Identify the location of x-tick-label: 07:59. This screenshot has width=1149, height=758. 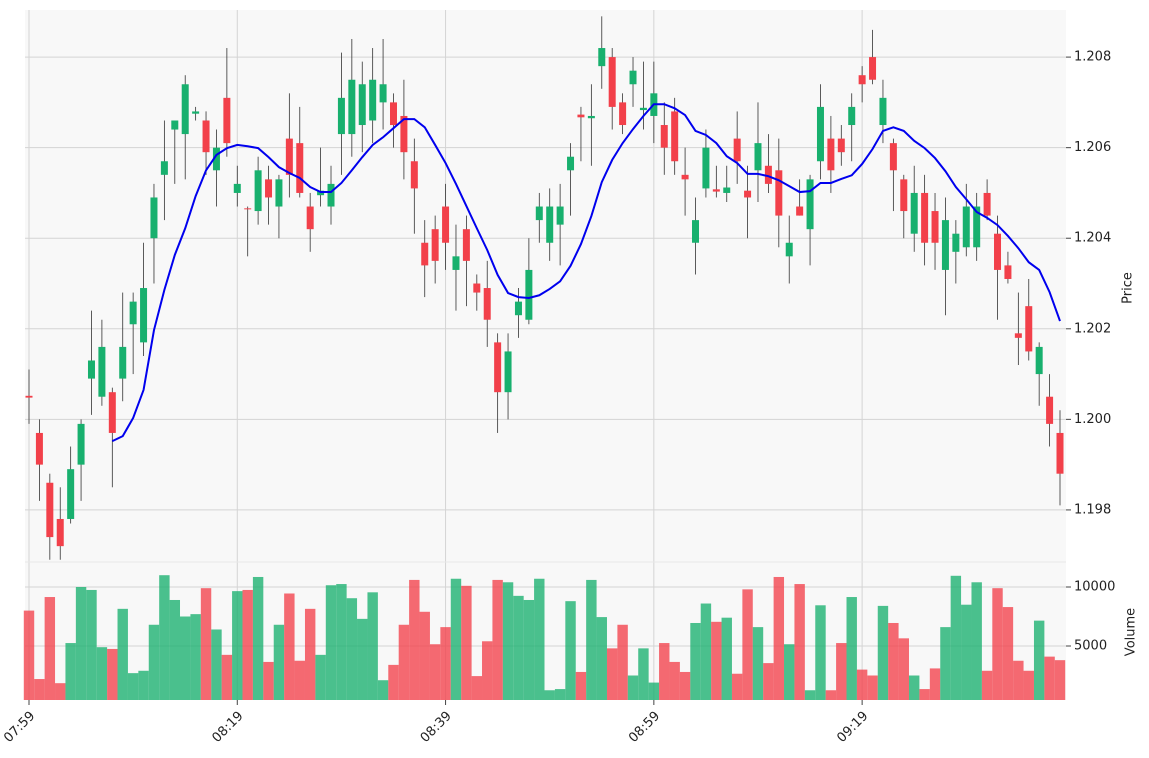
(19, 727).